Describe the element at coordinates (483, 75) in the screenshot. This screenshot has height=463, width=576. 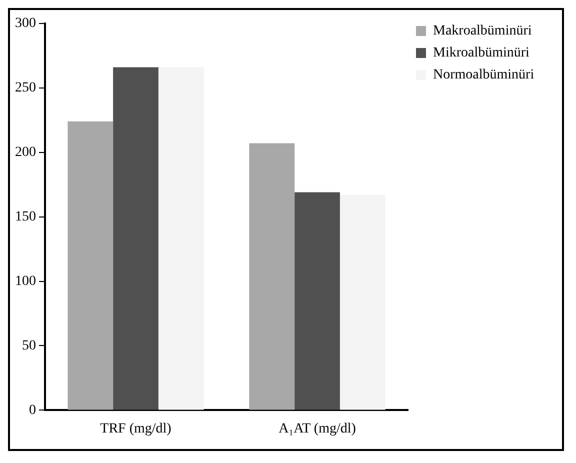
I see `legend-label: Normoalbüminüri` at that location.